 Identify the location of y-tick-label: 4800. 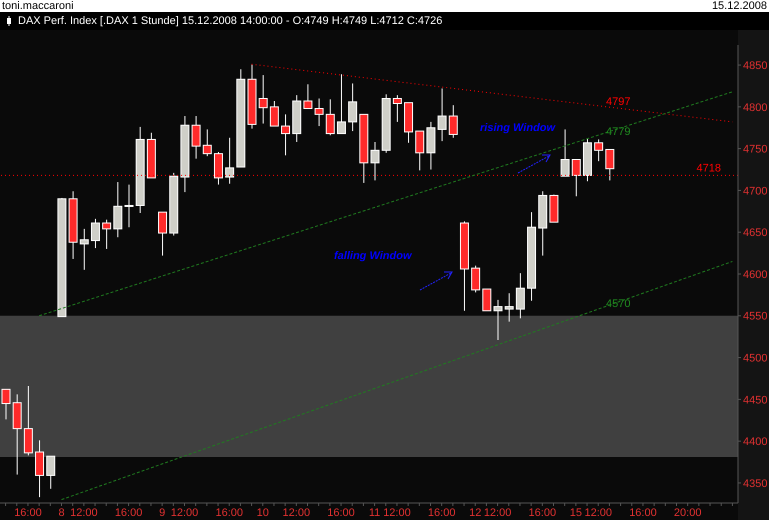
(755, 108).